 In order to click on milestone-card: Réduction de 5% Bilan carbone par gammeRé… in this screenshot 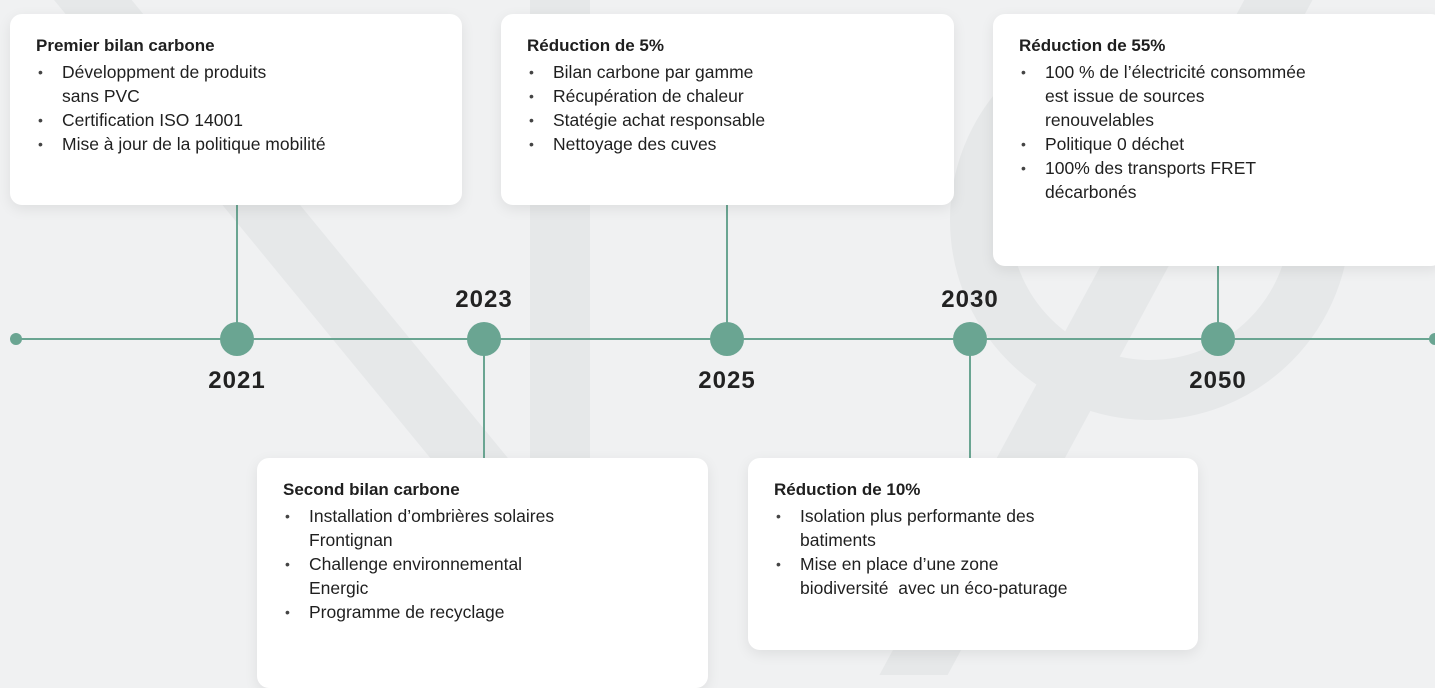, I will do `click(727, 109)`.